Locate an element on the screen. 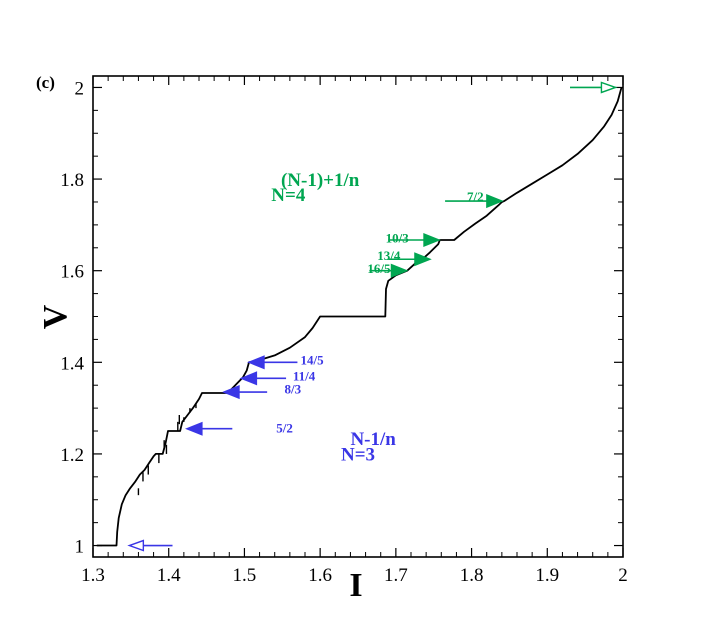 This screenshot has width=706, height=628. annotation-label: 5/2 is located at coordinates (284, 427).